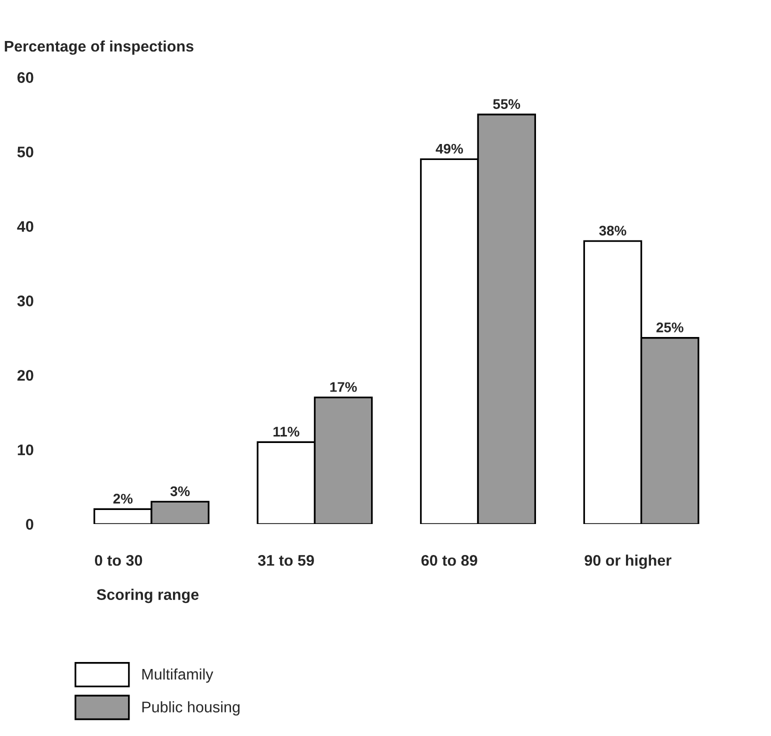  What do you see at coordinates (449, 560) in the screenshot?
I see `x-tick-label: 60 to 89` at bounding box center [449, 560].